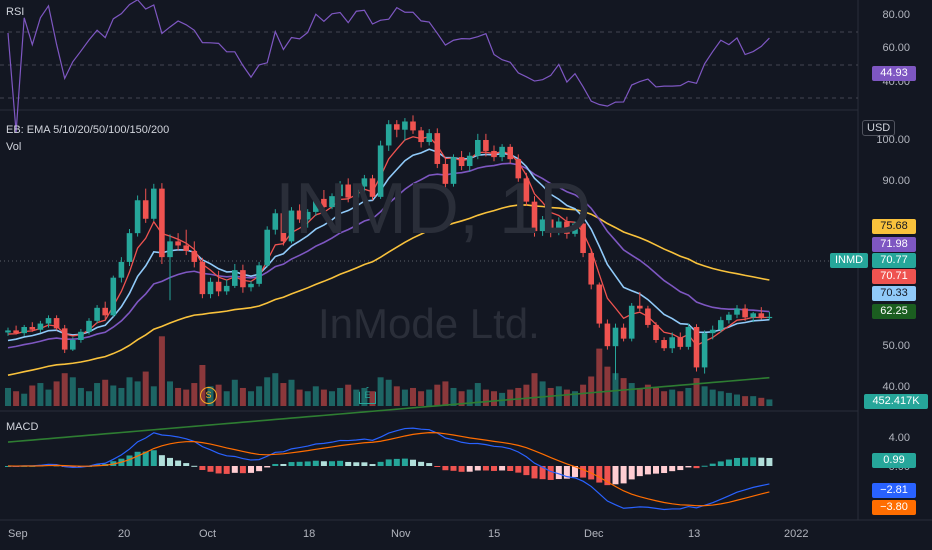 Image resolution: width=932 pixels, height=550 pixels. Describe the element at coordinates (433, 209) in the screenshot. I see `watermark-ticker: INMD, 1D` at that location.